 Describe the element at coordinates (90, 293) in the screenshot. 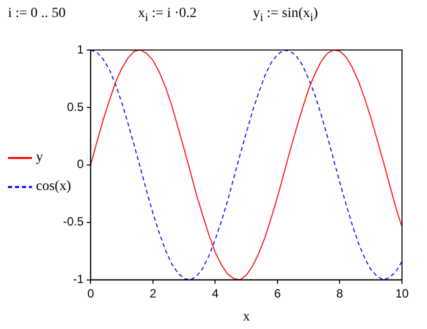

I see `x-tick-label: 0` at that location.